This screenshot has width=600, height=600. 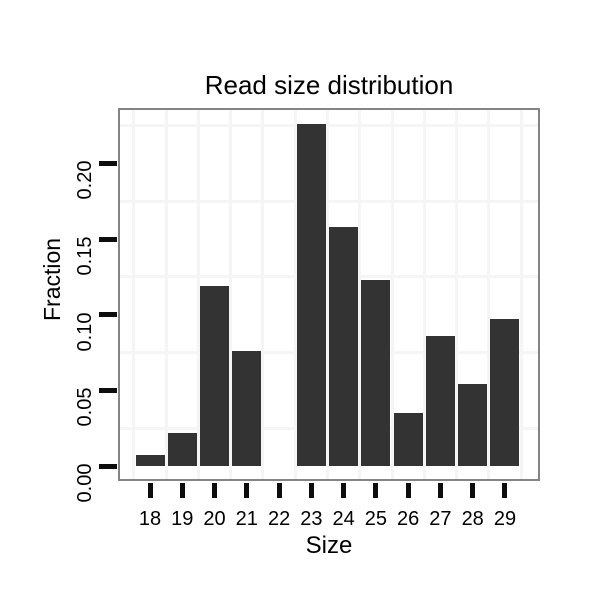 What do you see at coordinates (85, 180) in the screenshot?
I see `y-tick-label: 0.20` at bounding box center [85, 180].